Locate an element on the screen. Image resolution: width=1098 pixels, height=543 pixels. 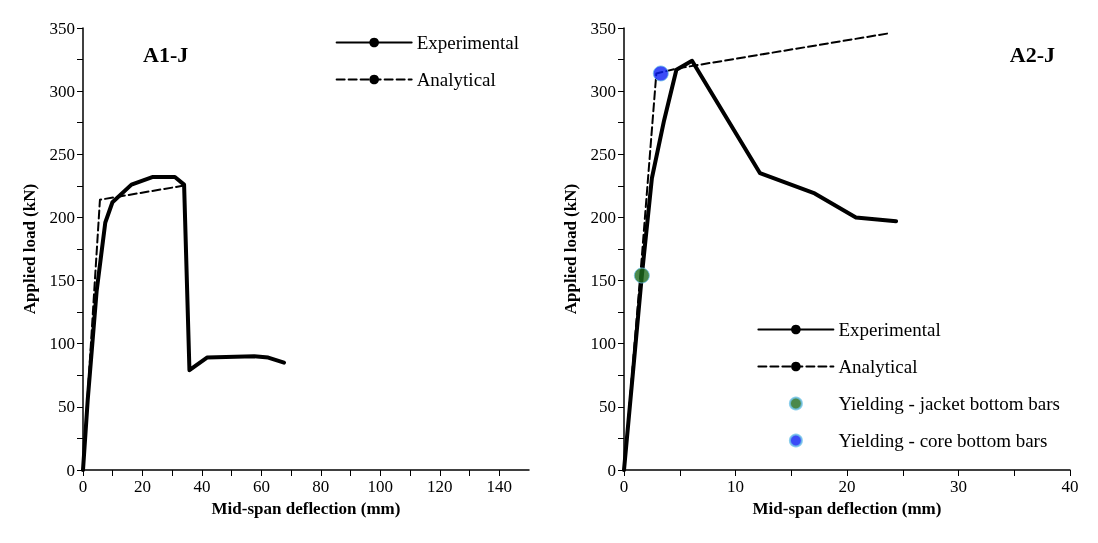
x-tick-label: 140 is located at coordinates (499, 486).